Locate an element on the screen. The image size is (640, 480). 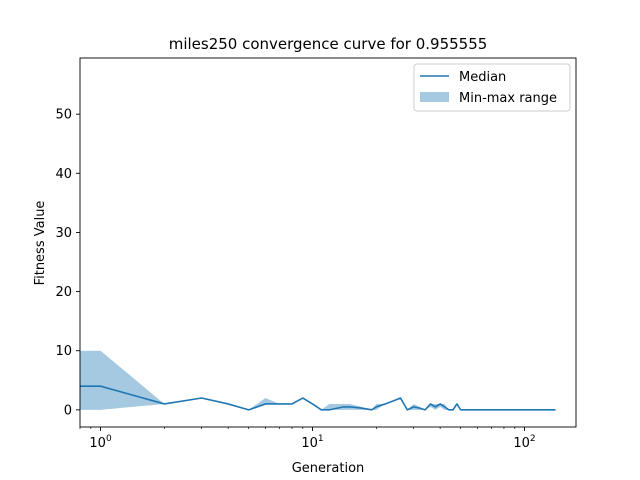
y-axis-ticks: 0 10 20 30 40 50 is located at coordinates (67, 263).